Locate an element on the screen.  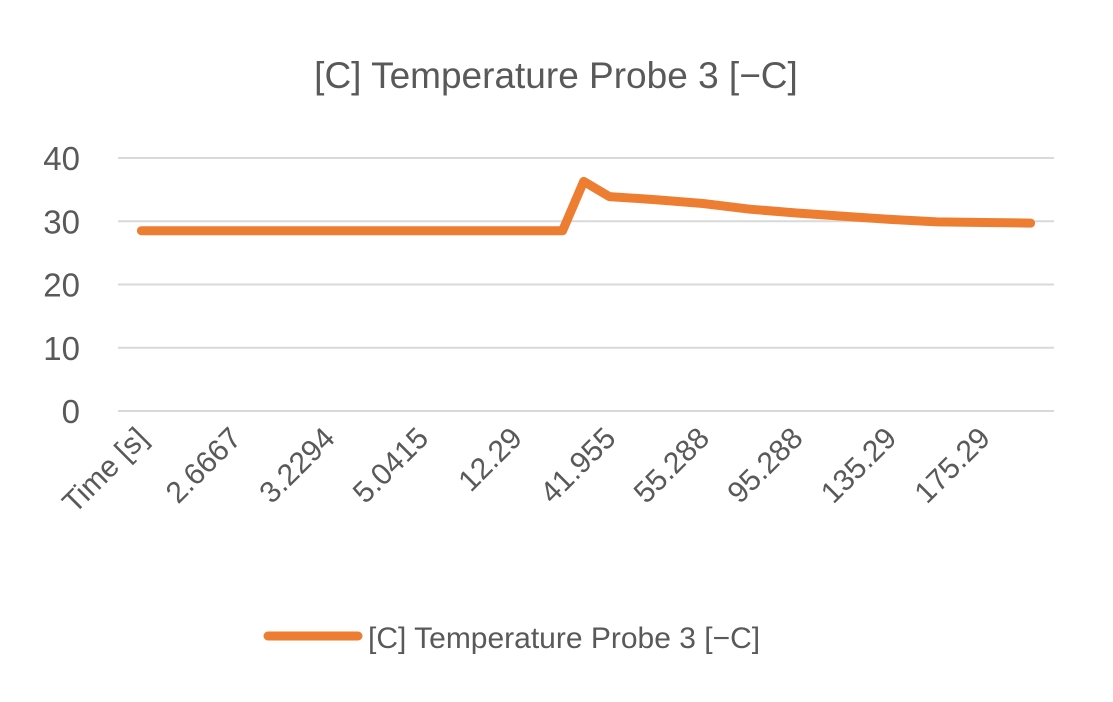
legend: [C] Temperature Probe 3 [−C] is located at coordinates (511, 638).